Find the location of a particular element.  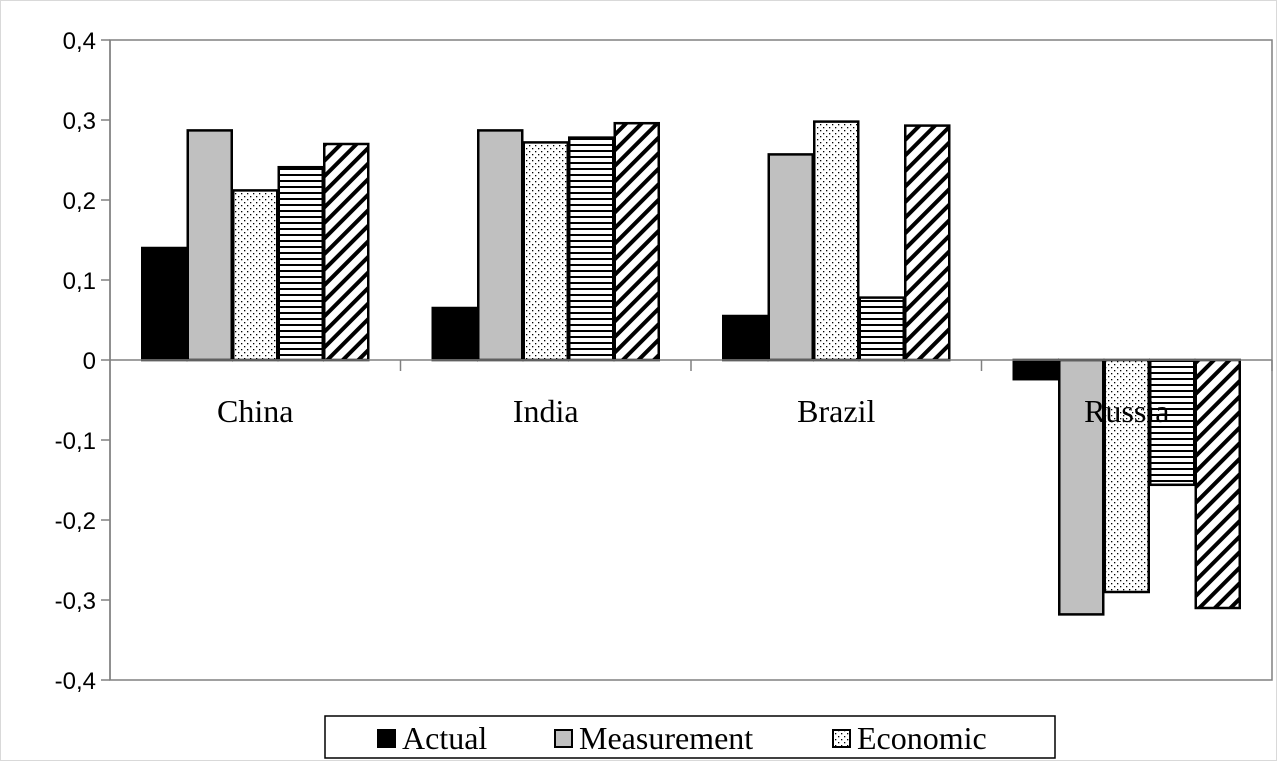

category-label-china: China is located at coordinates (255, 411).